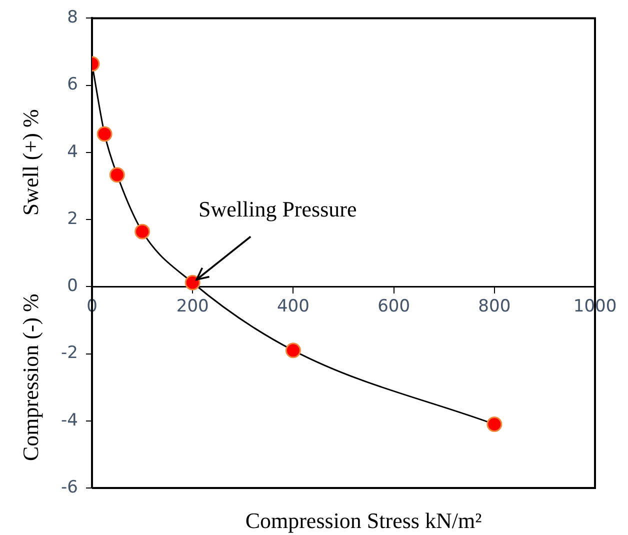 The height and width of the screenshot is (535, 628). I want to click on y-tick-label: 6, so click(72, 84).